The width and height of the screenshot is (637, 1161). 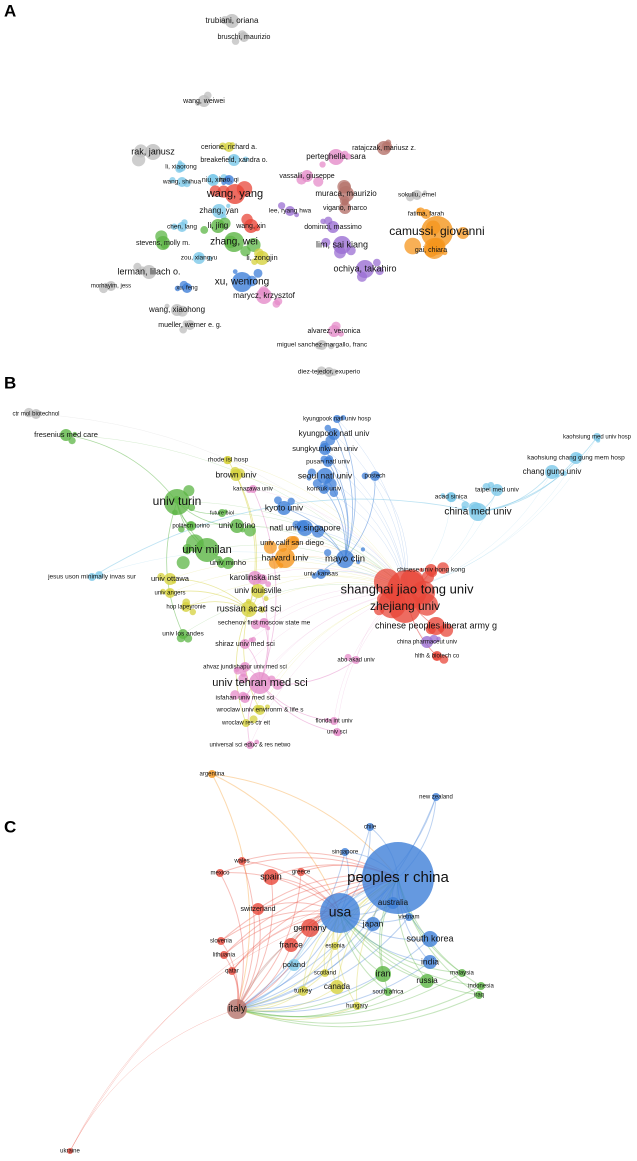 What do you see at coordinates (291, 944) in the screenshot?
I see `node-label: france` at bounding box center [291, 944].